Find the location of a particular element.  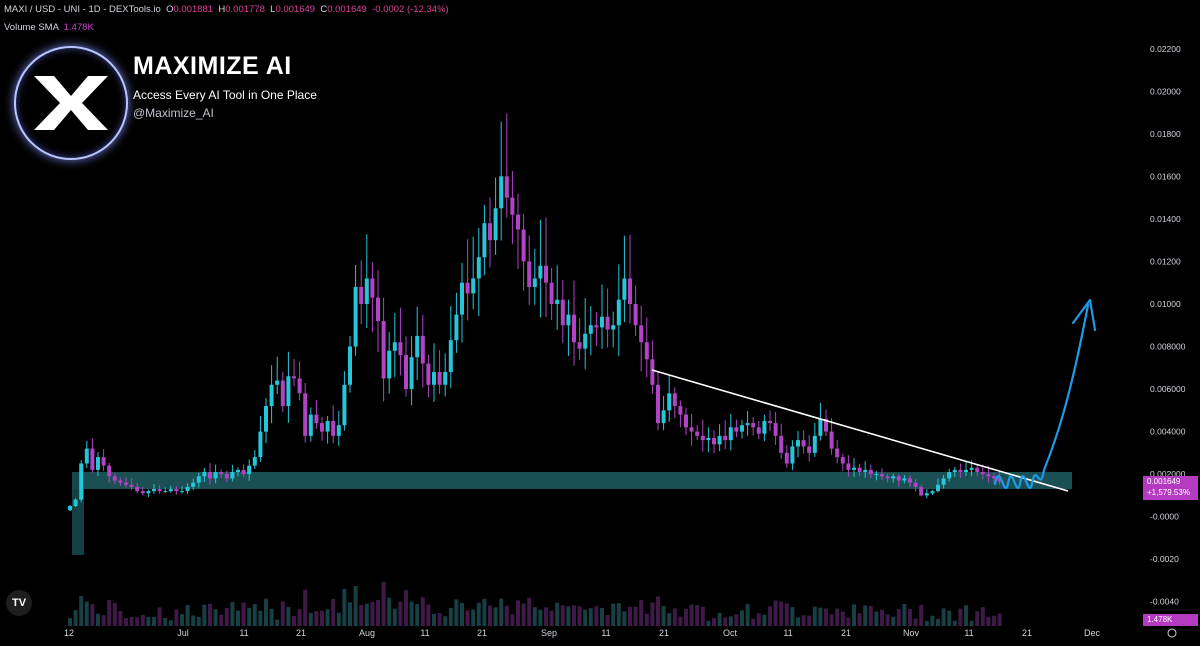

volume-bars is located at coordinates (535, 603).